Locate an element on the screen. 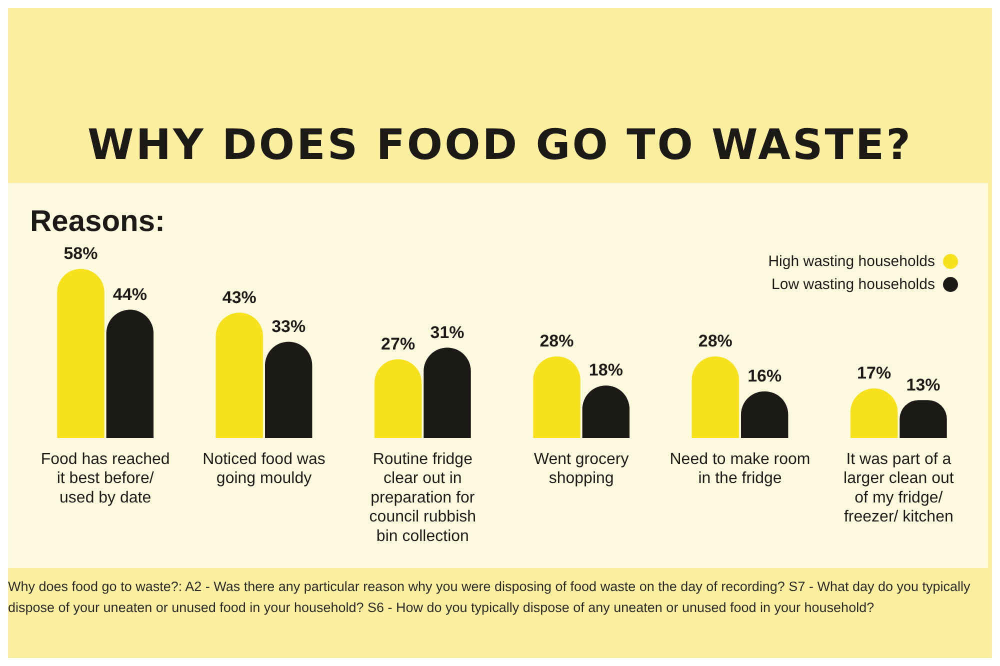  x-tick-label: Noticed food was going mouldy is located at coordinates (264, 469).